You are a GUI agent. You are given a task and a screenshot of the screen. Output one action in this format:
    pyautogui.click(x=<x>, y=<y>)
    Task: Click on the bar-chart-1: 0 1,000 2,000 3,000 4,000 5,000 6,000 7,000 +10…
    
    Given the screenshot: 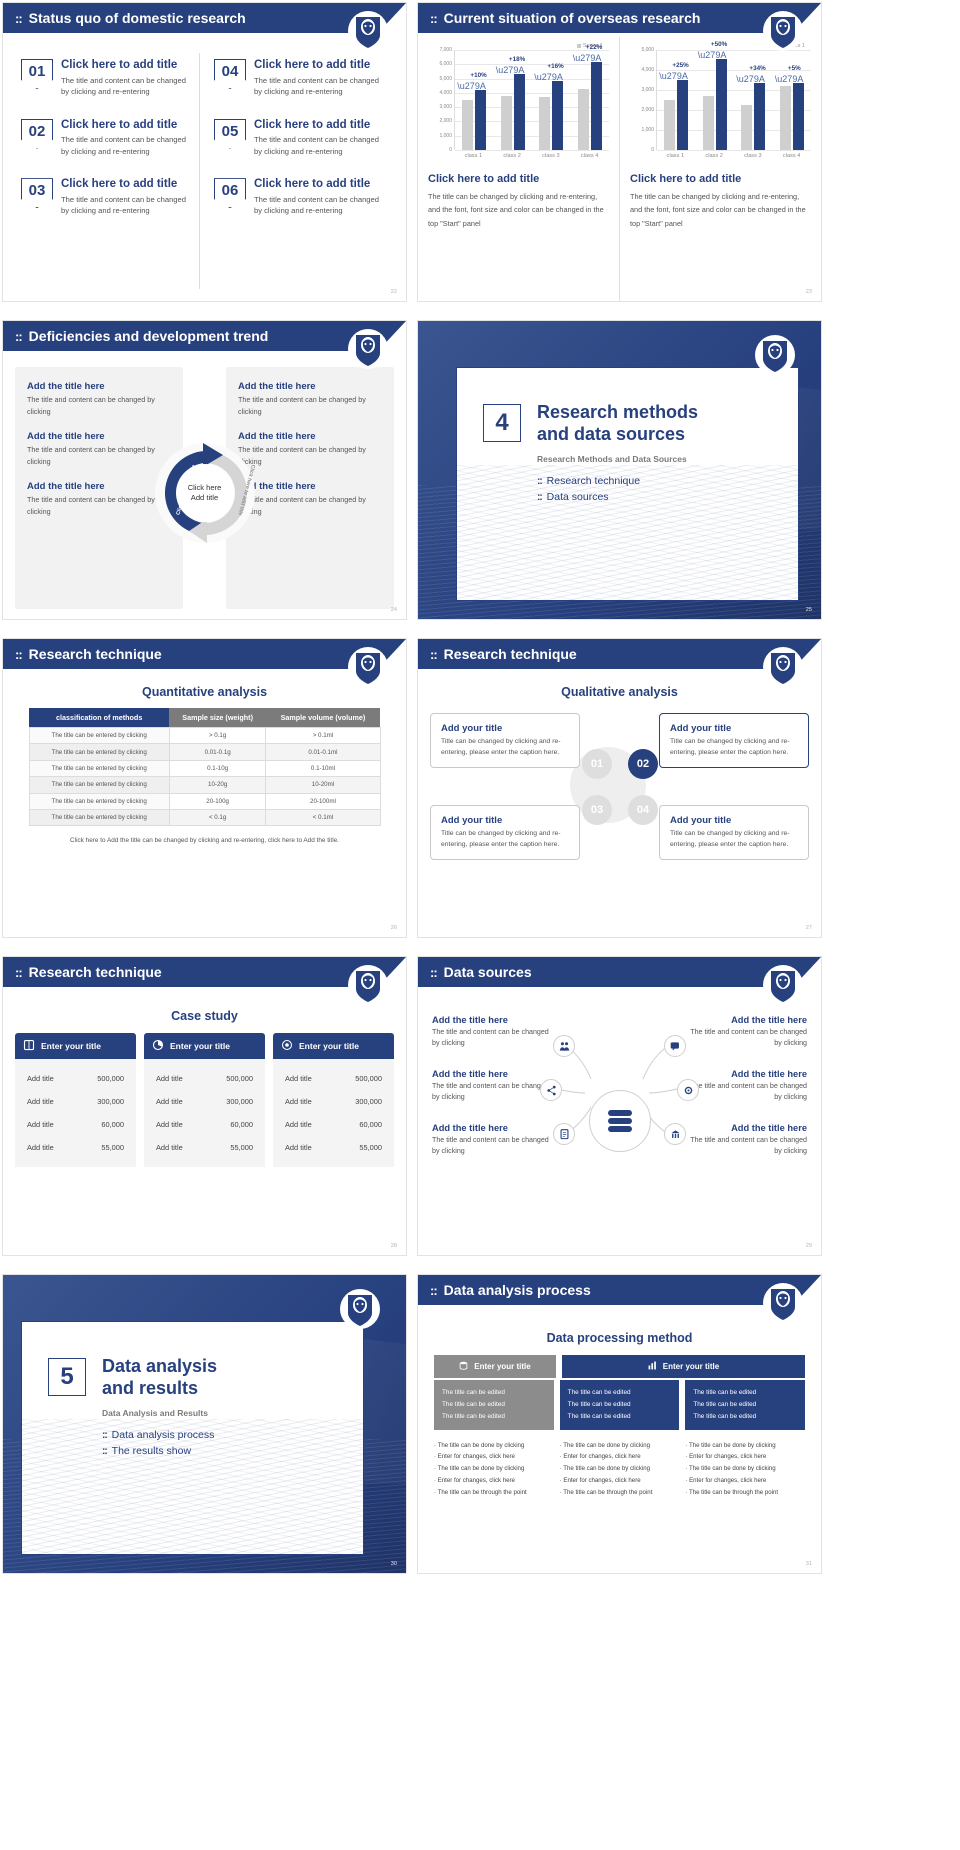 What is the action you would take?
    pyautogui.click(x=518, y=98)
    